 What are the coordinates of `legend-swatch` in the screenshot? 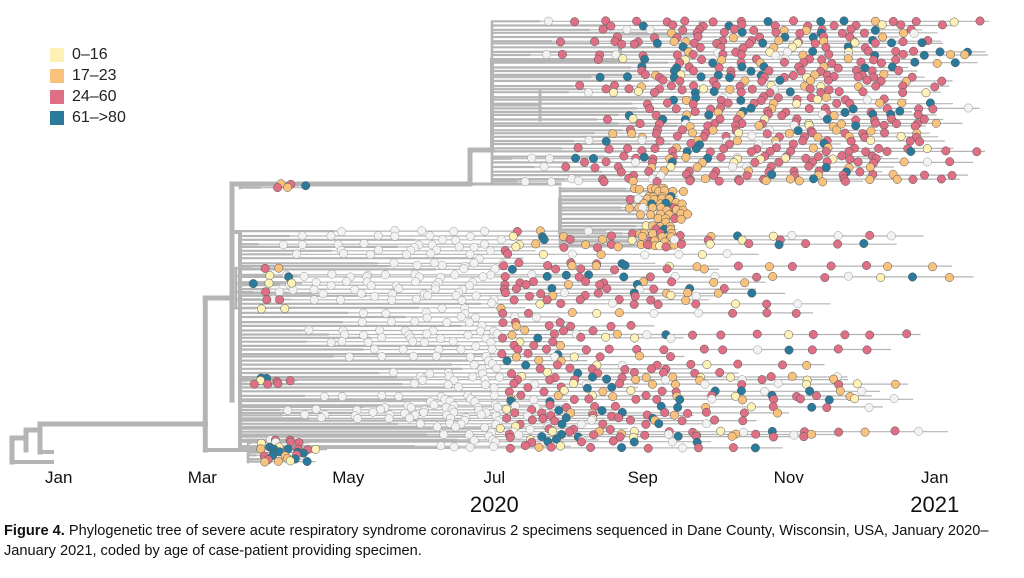 It's located at (57, 75).